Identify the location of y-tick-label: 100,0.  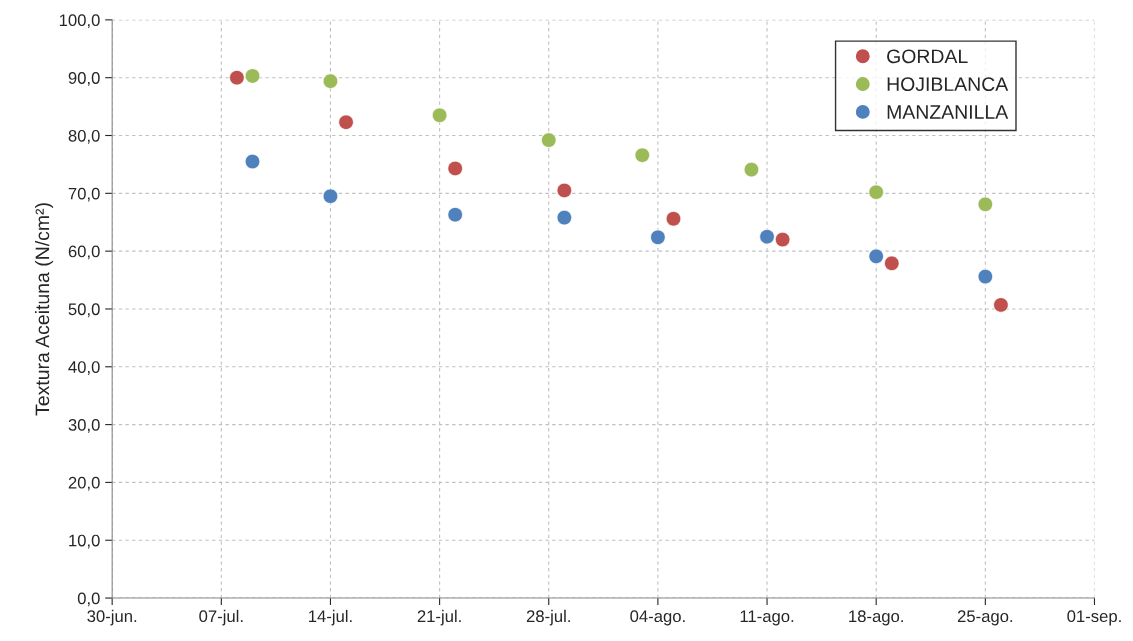
(79, 21).